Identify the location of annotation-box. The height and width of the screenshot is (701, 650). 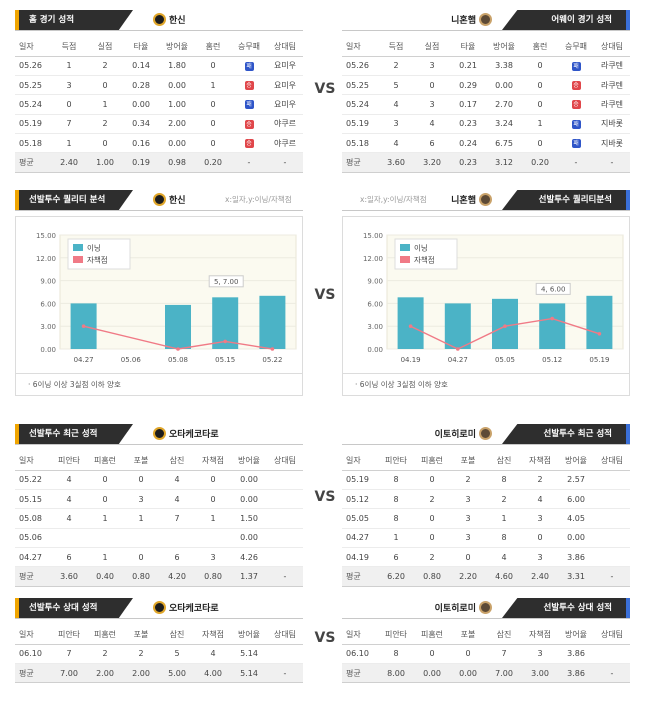
(226, 281).